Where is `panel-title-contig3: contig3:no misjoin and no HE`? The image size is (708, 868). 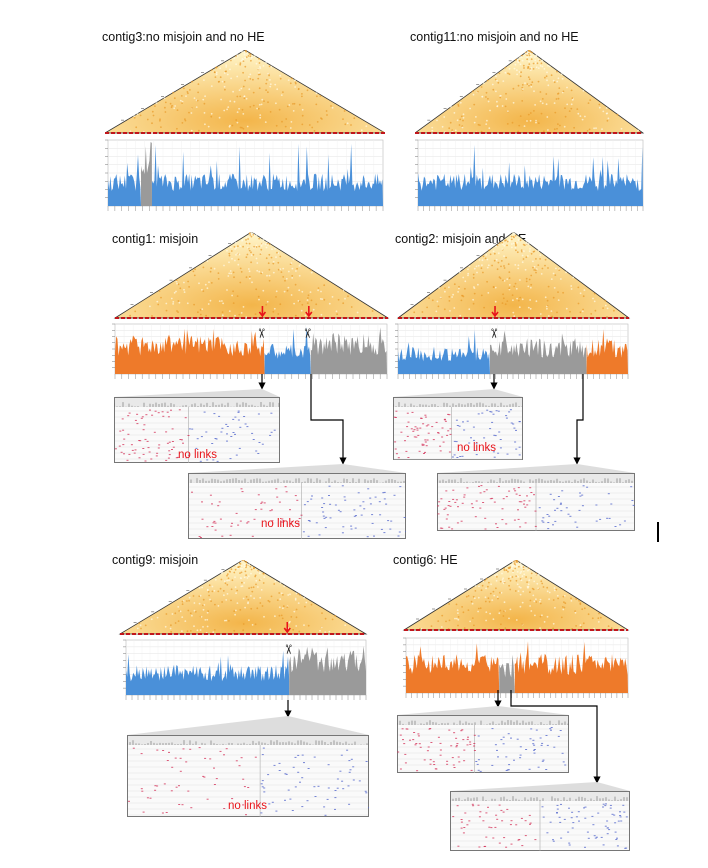
panel-title-contig3: contig3:no misjoin and no HE is located at coordinates (183, 37).